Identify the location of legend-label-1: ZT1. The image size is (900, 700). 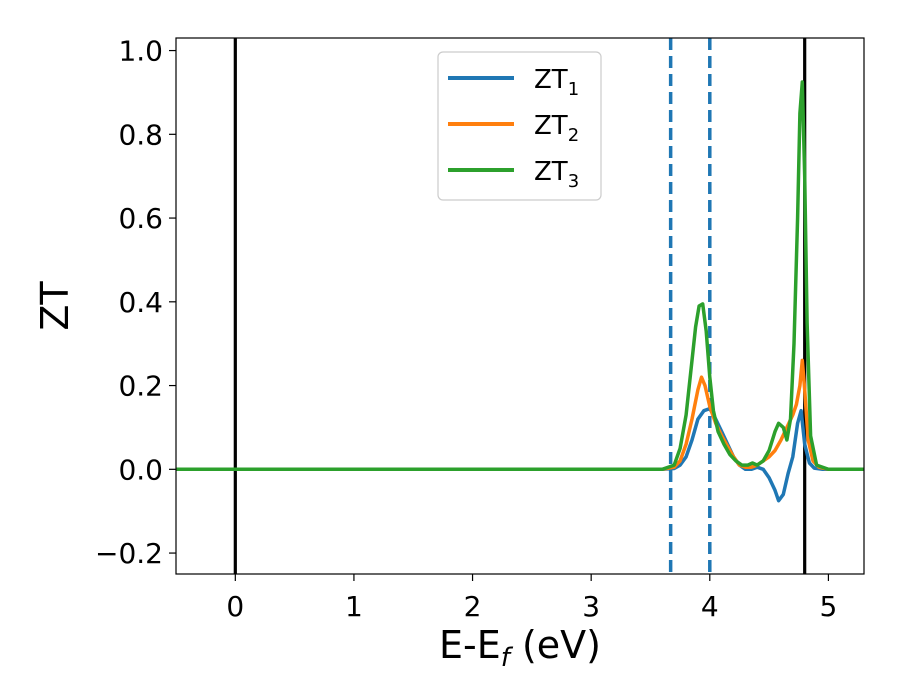
(556, 82).